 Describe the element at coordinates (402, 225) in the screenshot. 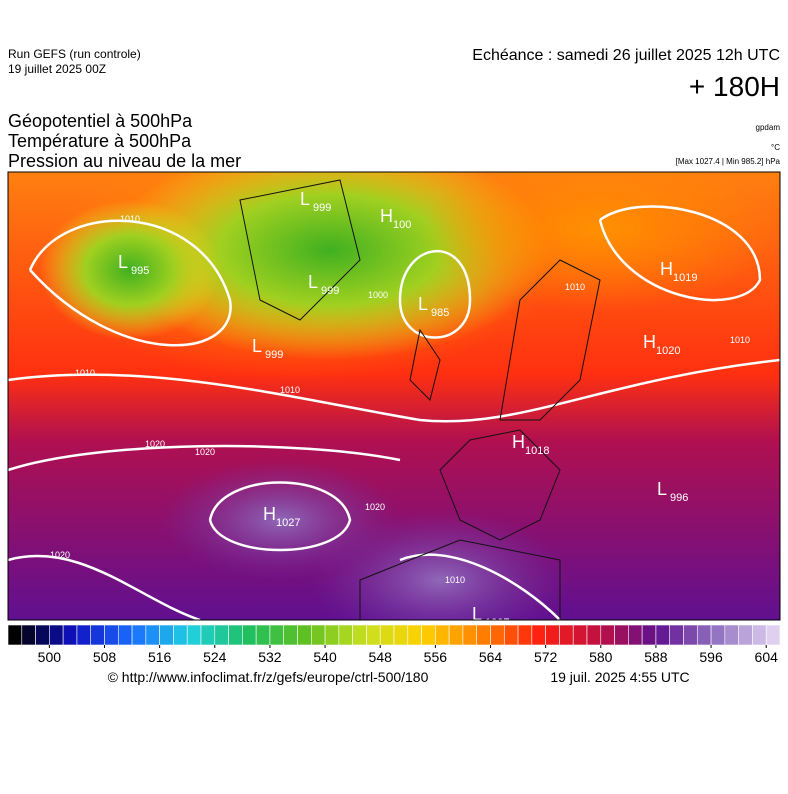

I see `center-value: 100` at that location.